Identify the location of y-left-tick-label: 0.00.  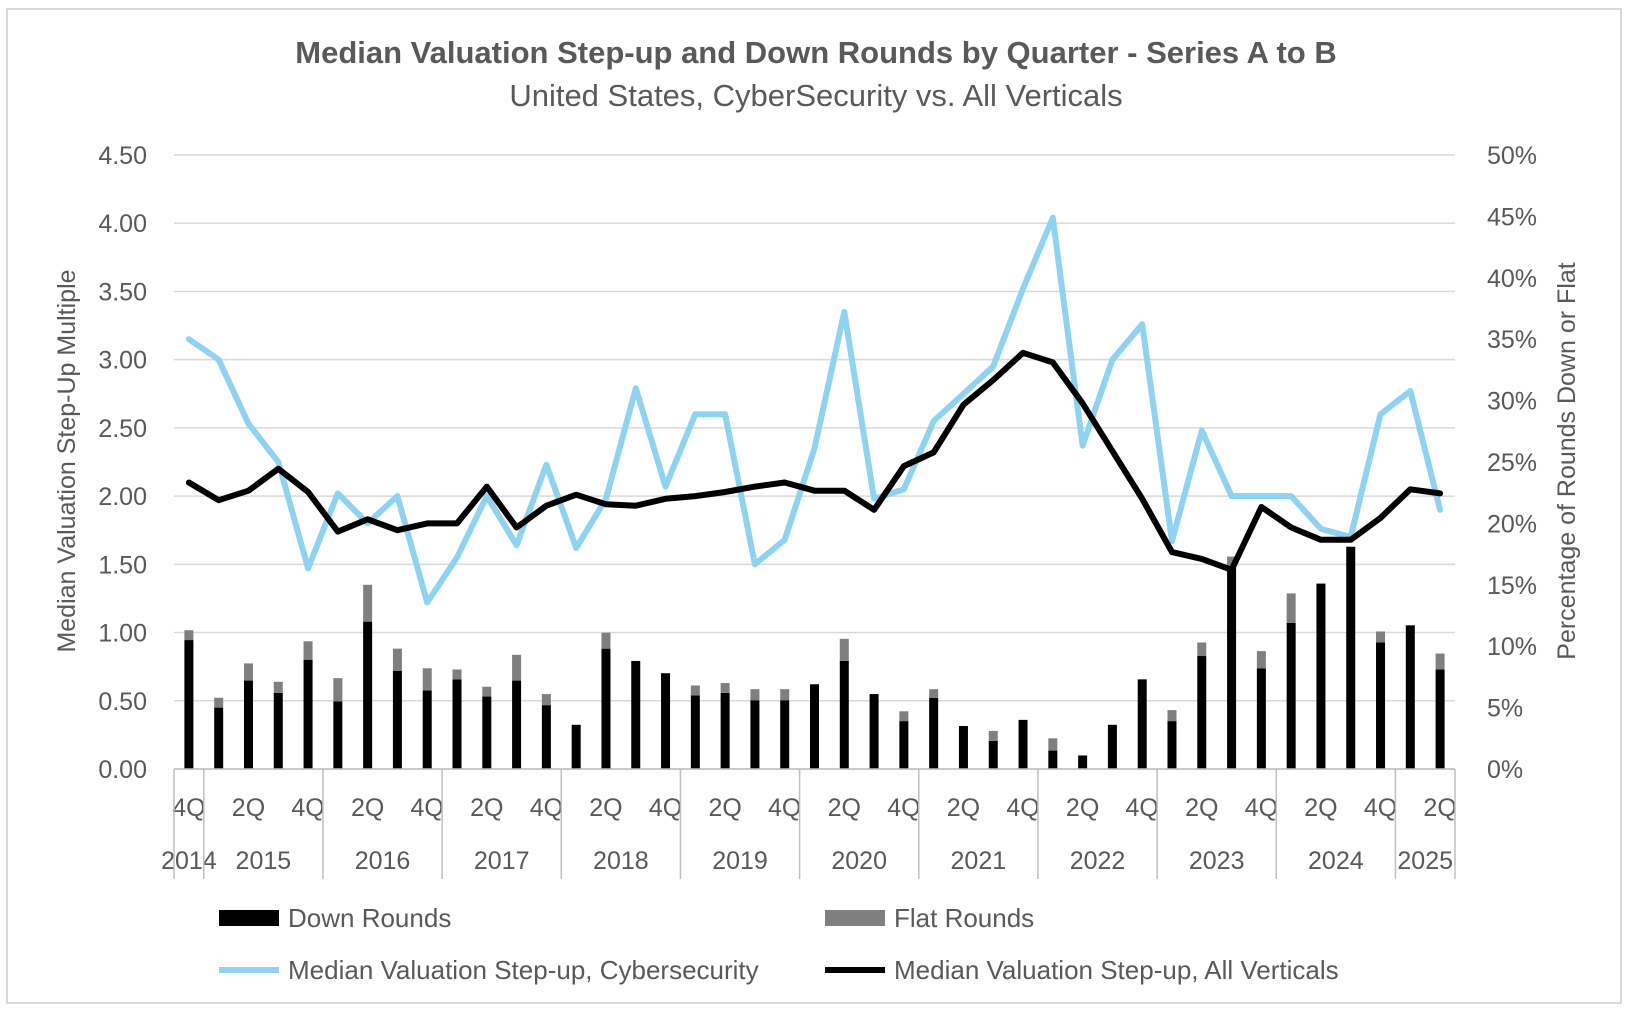
(122, 770).